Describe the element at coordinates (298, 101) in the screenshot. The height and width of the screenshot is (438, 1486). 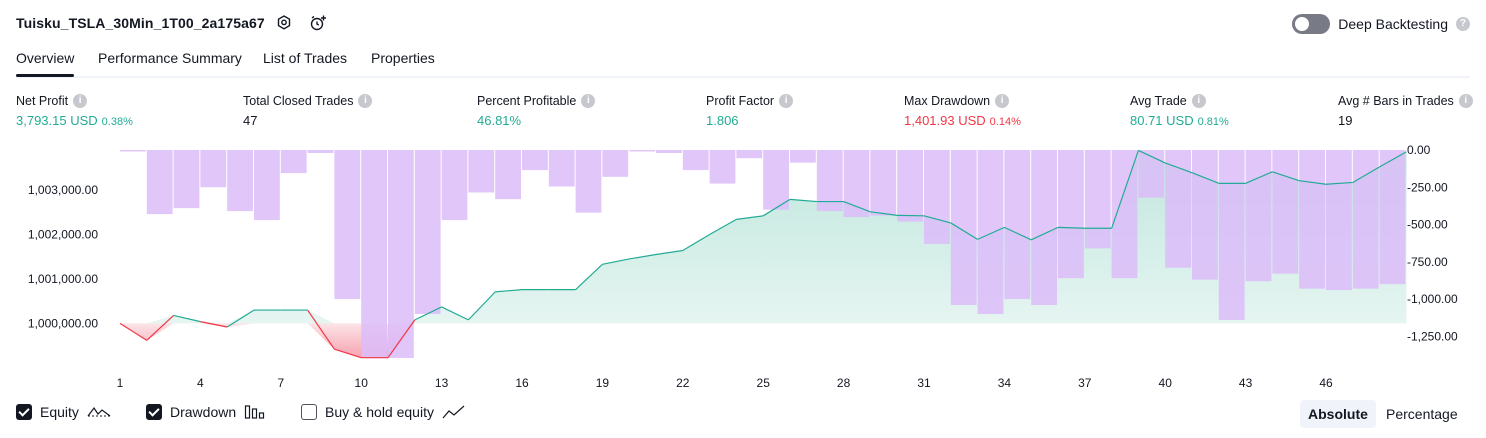
I see `metric-label: Total Closed Trades` at that location.